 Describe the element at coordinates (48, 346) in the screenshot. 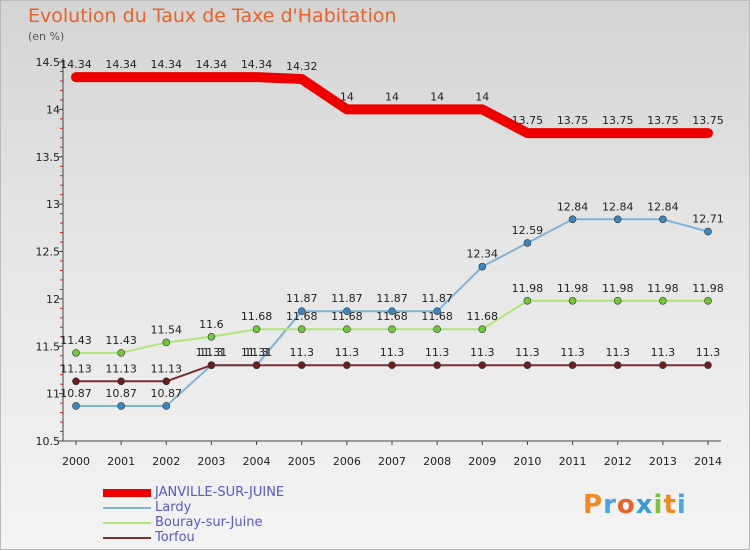

I see `y-tick-label: 11.5` at that location.